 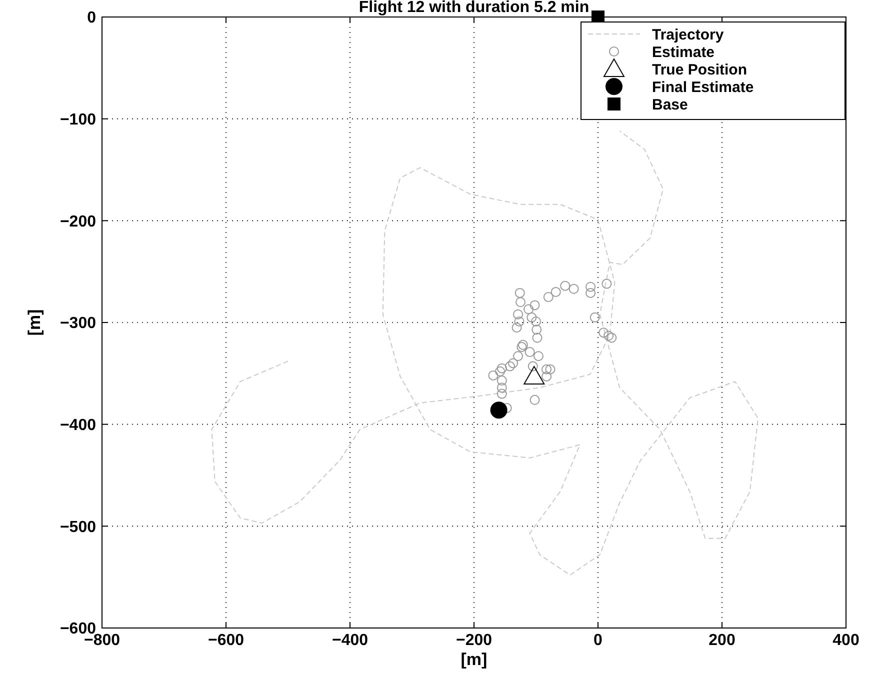 What do you see at coordinates (78, 425) in the screenshot?
I see `y-tick-label: −400` at bounding box center [78, 425].